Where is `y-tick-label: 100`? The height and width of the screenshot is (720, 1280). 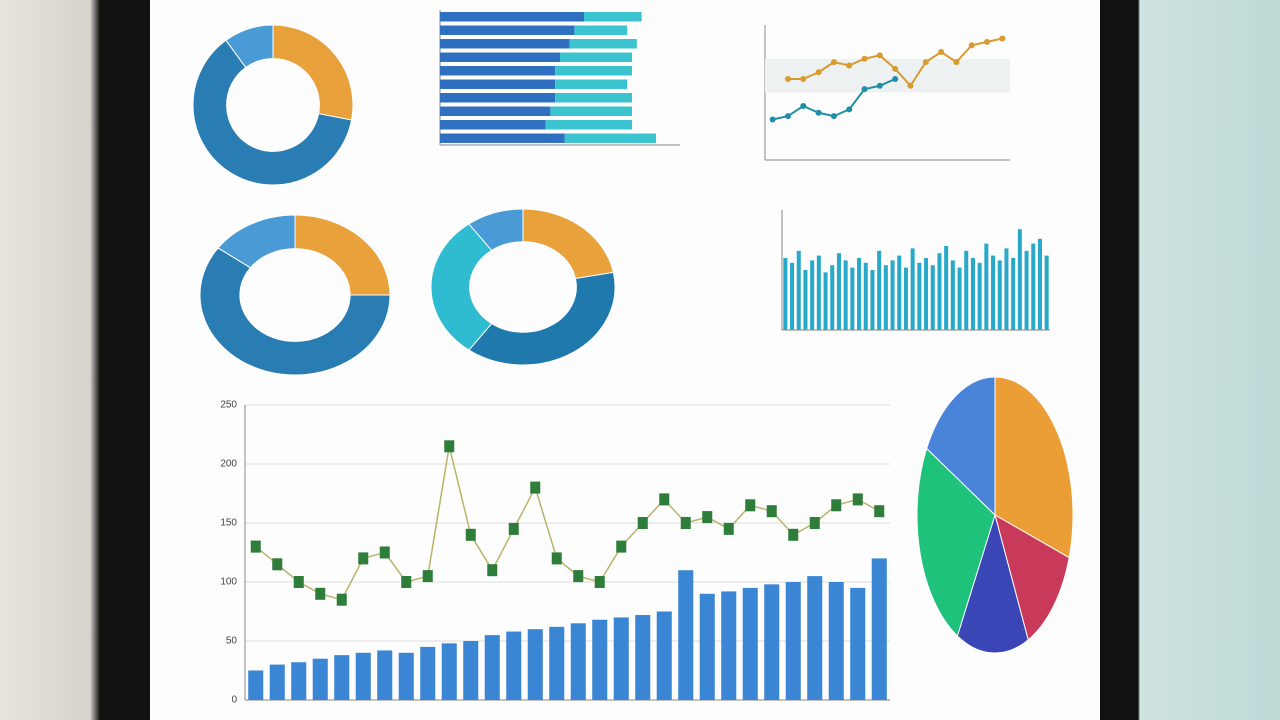 y-tick-label: 100 is located at coordinates (228, 582).